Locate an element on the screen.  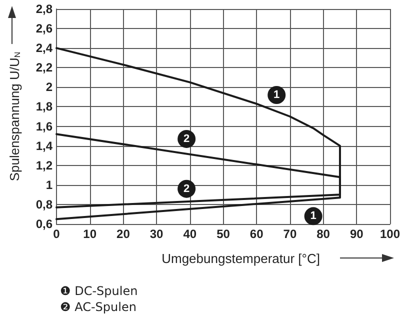
y-tick-label: 1,2 is located at coordinates (44, 165).